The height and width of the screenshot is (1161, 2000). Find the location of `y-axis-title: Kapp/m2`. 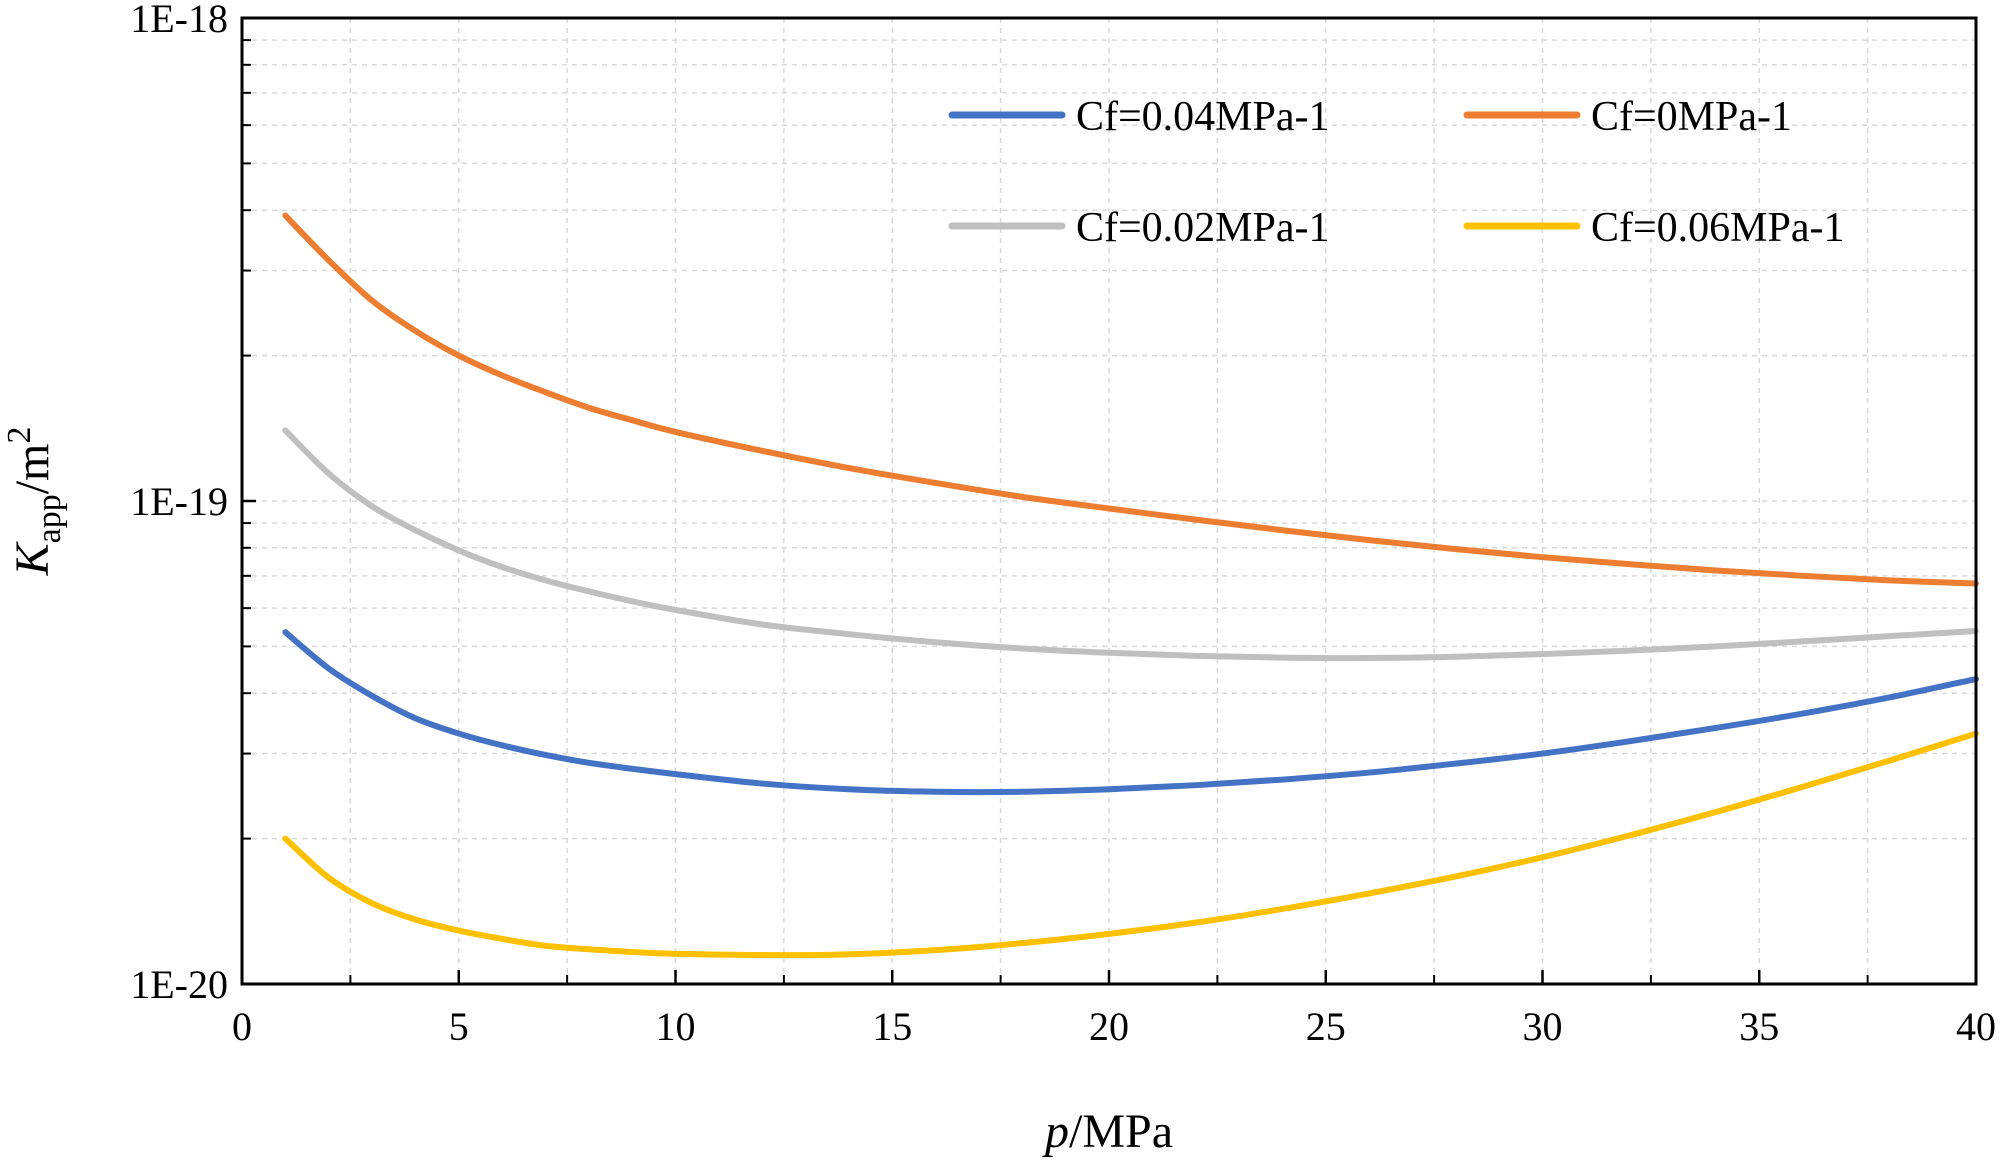

y-axis-title: Kapp/m2 is located at coordinates (34, 502).